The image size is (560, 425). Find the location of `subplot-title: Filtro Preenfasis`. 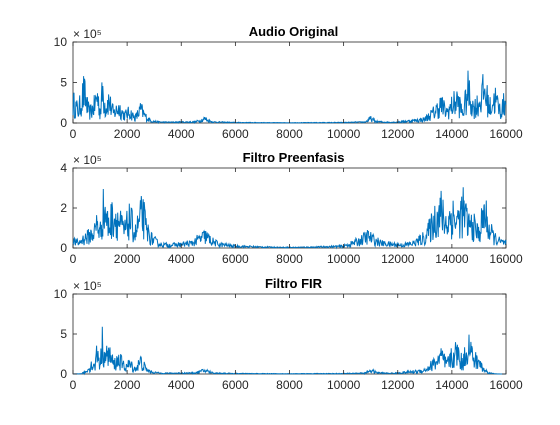

subplot-title: Filtro Preenfasis is located at coordinates (294, 157).